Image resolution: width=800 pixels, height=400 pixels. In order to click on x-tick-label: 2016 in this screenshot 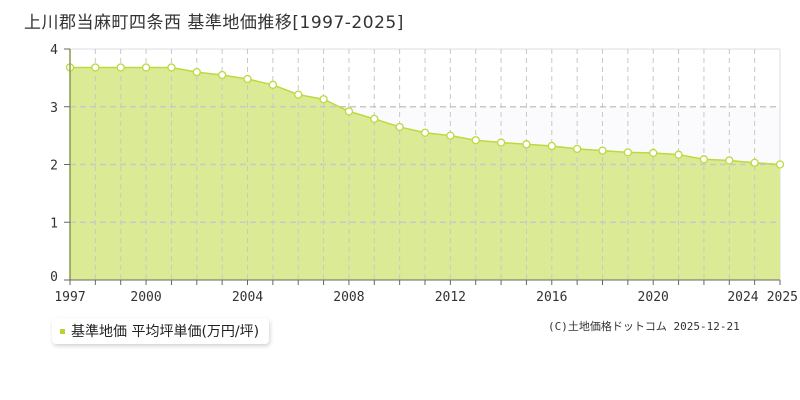, I will do `click(551, 297)`.